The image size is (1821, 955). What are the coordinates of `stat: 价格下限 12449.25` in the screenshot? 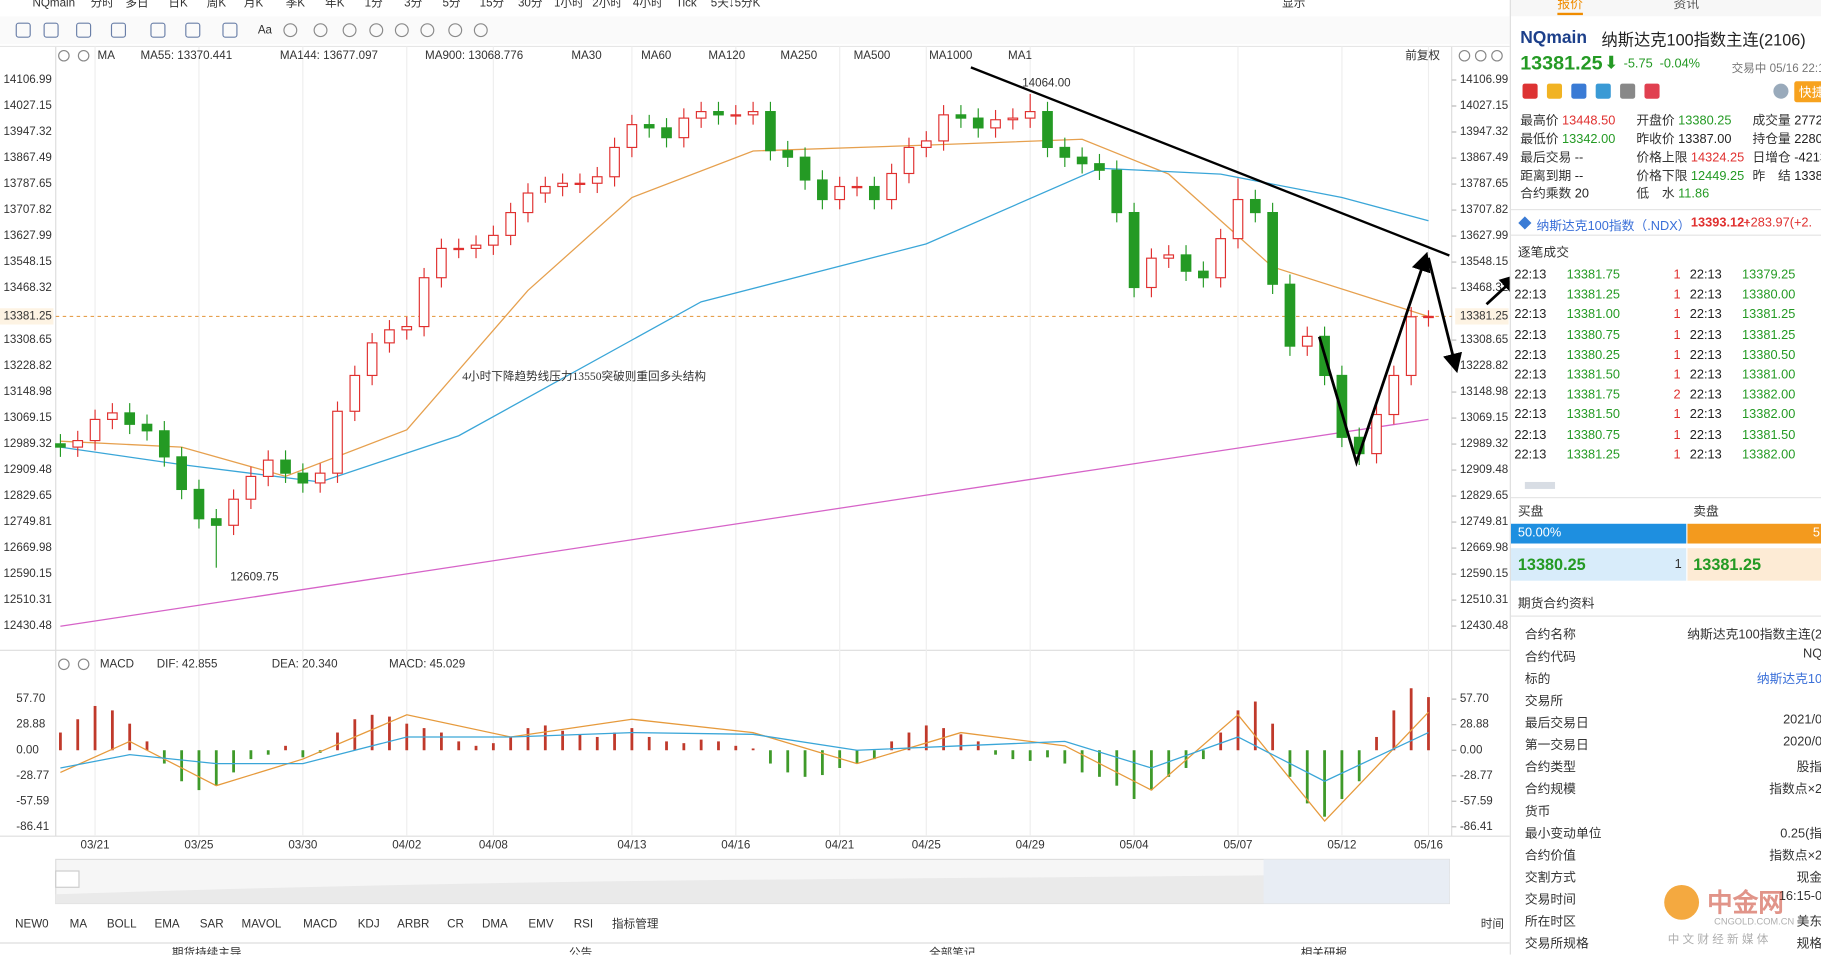 It's located at (1690, 175).